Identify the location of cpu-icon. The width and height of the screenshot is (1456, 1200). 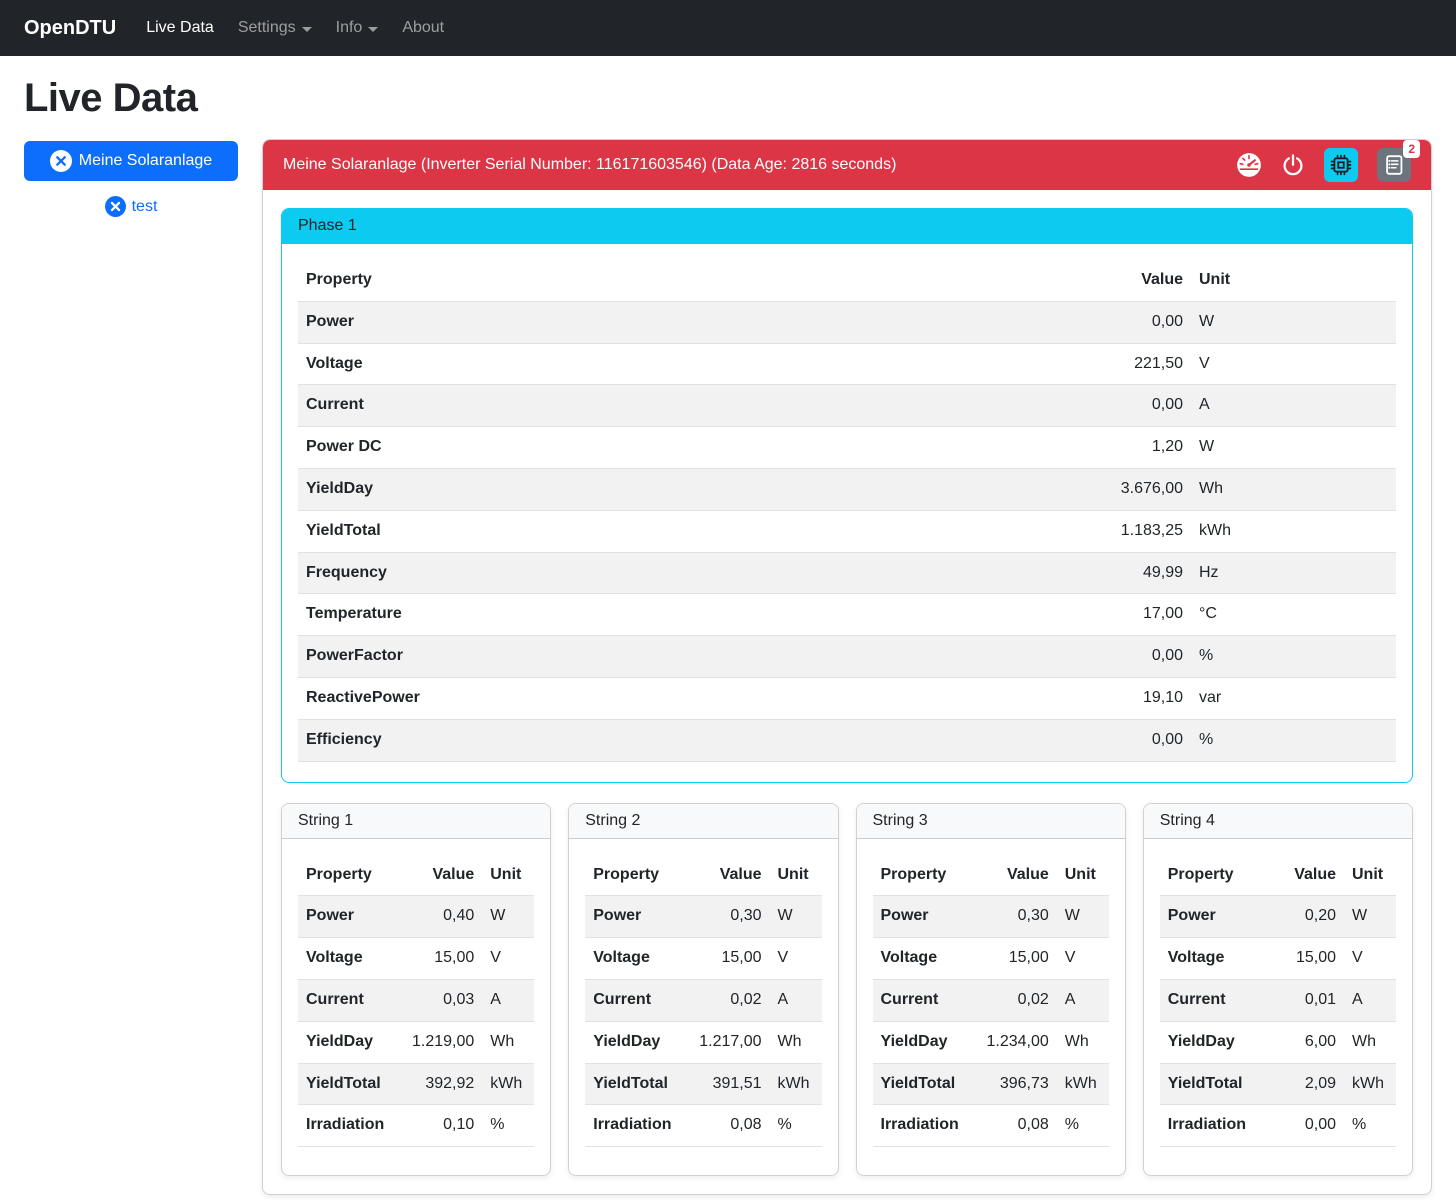
(1341, 165).